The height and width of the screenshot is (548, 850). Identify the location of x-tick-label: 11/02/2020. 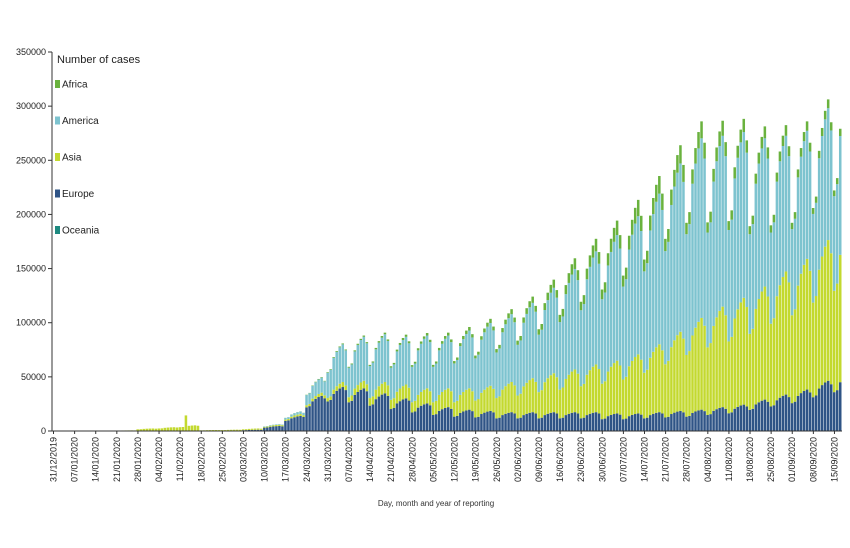
(180, 459).